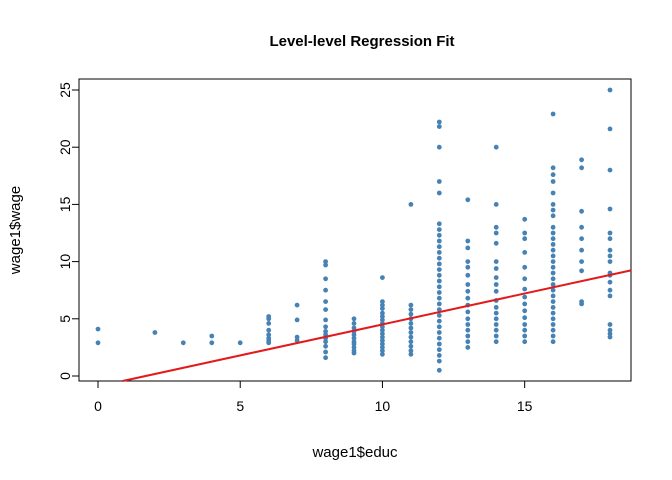  Describe the element at coordinates (313, 397) in the screenshot. I see `x-axis: 0 5 10 15` at that location.